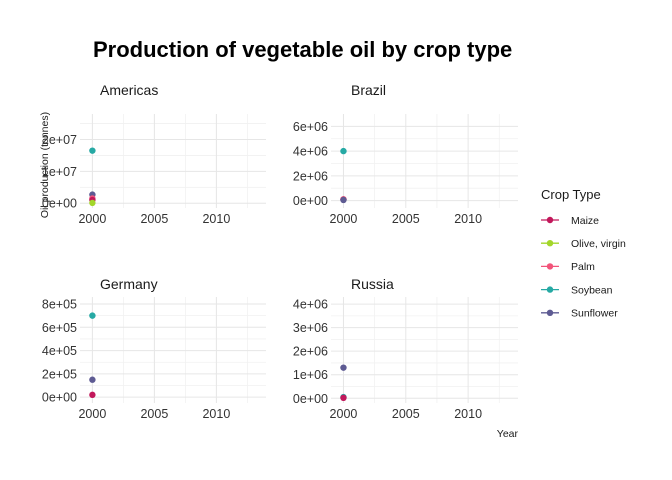 This screenshot has height=480, width=672. I want to click on legend-label: Maize, so click(585, 221).